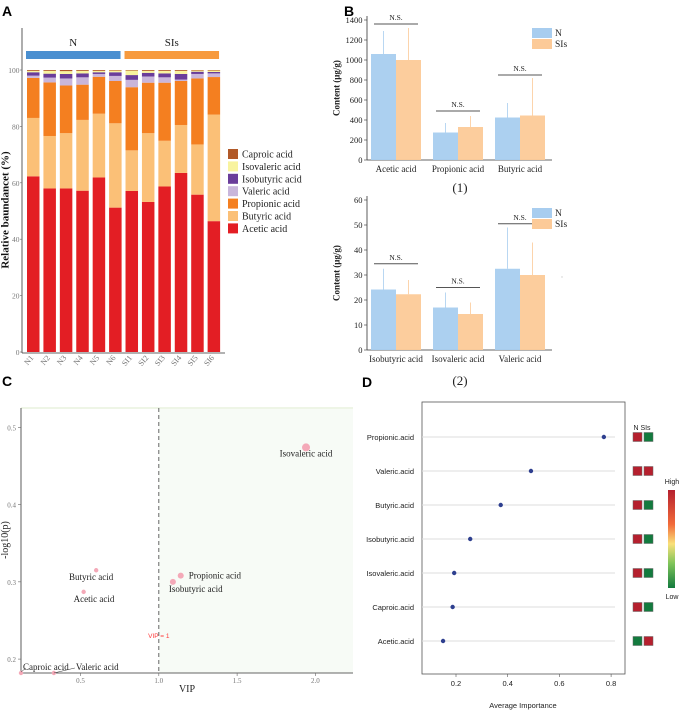  I want to click on legend-label: Isobutyric acid, so click(272, 179).